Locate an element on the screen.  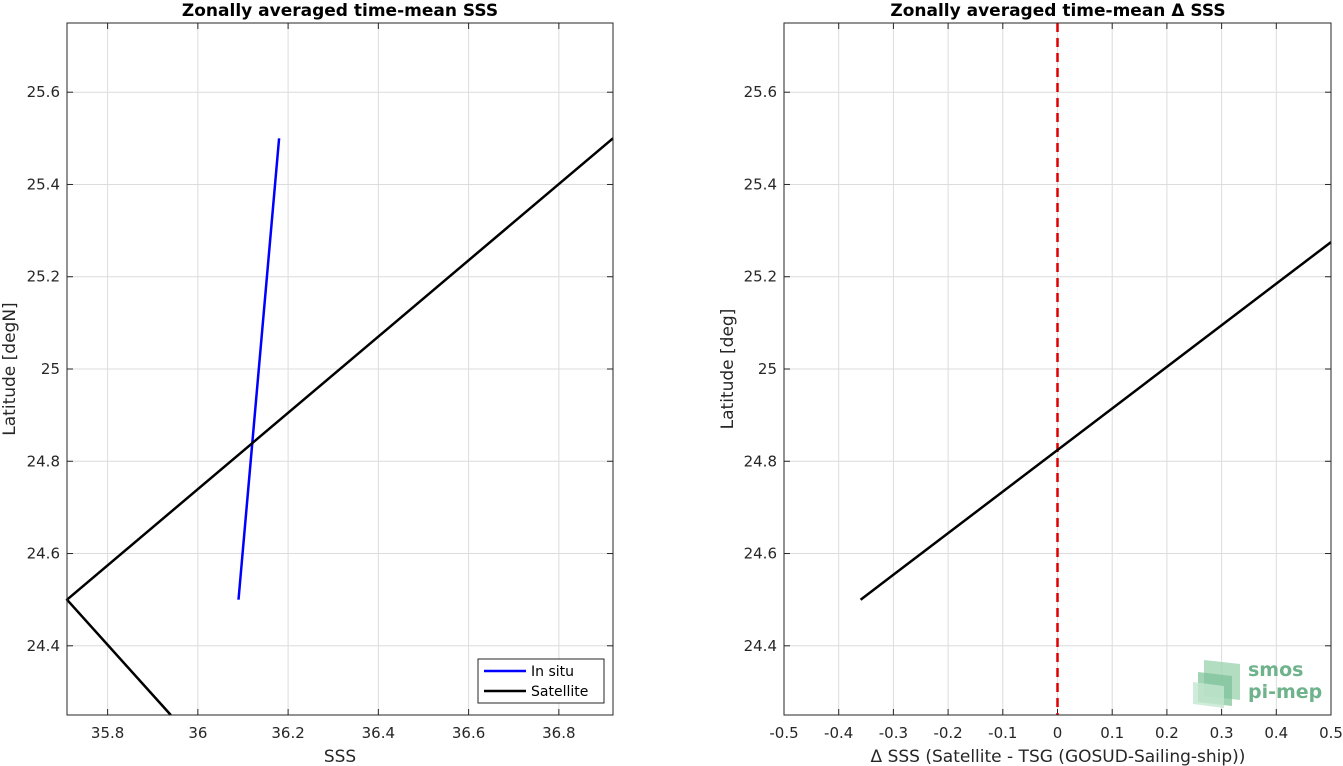
right-x-tick-label: 0.4 is located at coordinates (1276, 733).